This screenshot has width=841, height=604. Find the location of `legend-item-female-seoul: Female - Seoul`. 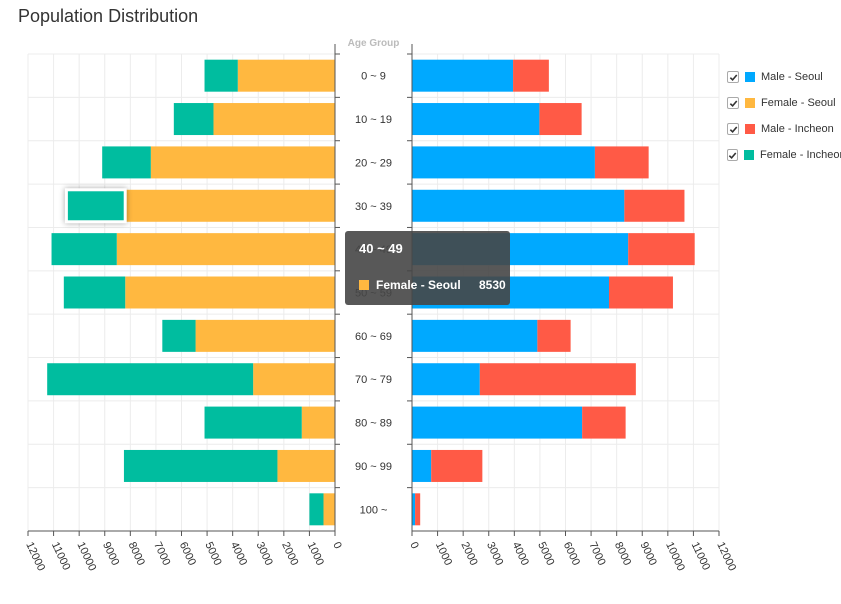

legend-item-female-seoul: Female - Seoul is located at coordinates (784, 103).